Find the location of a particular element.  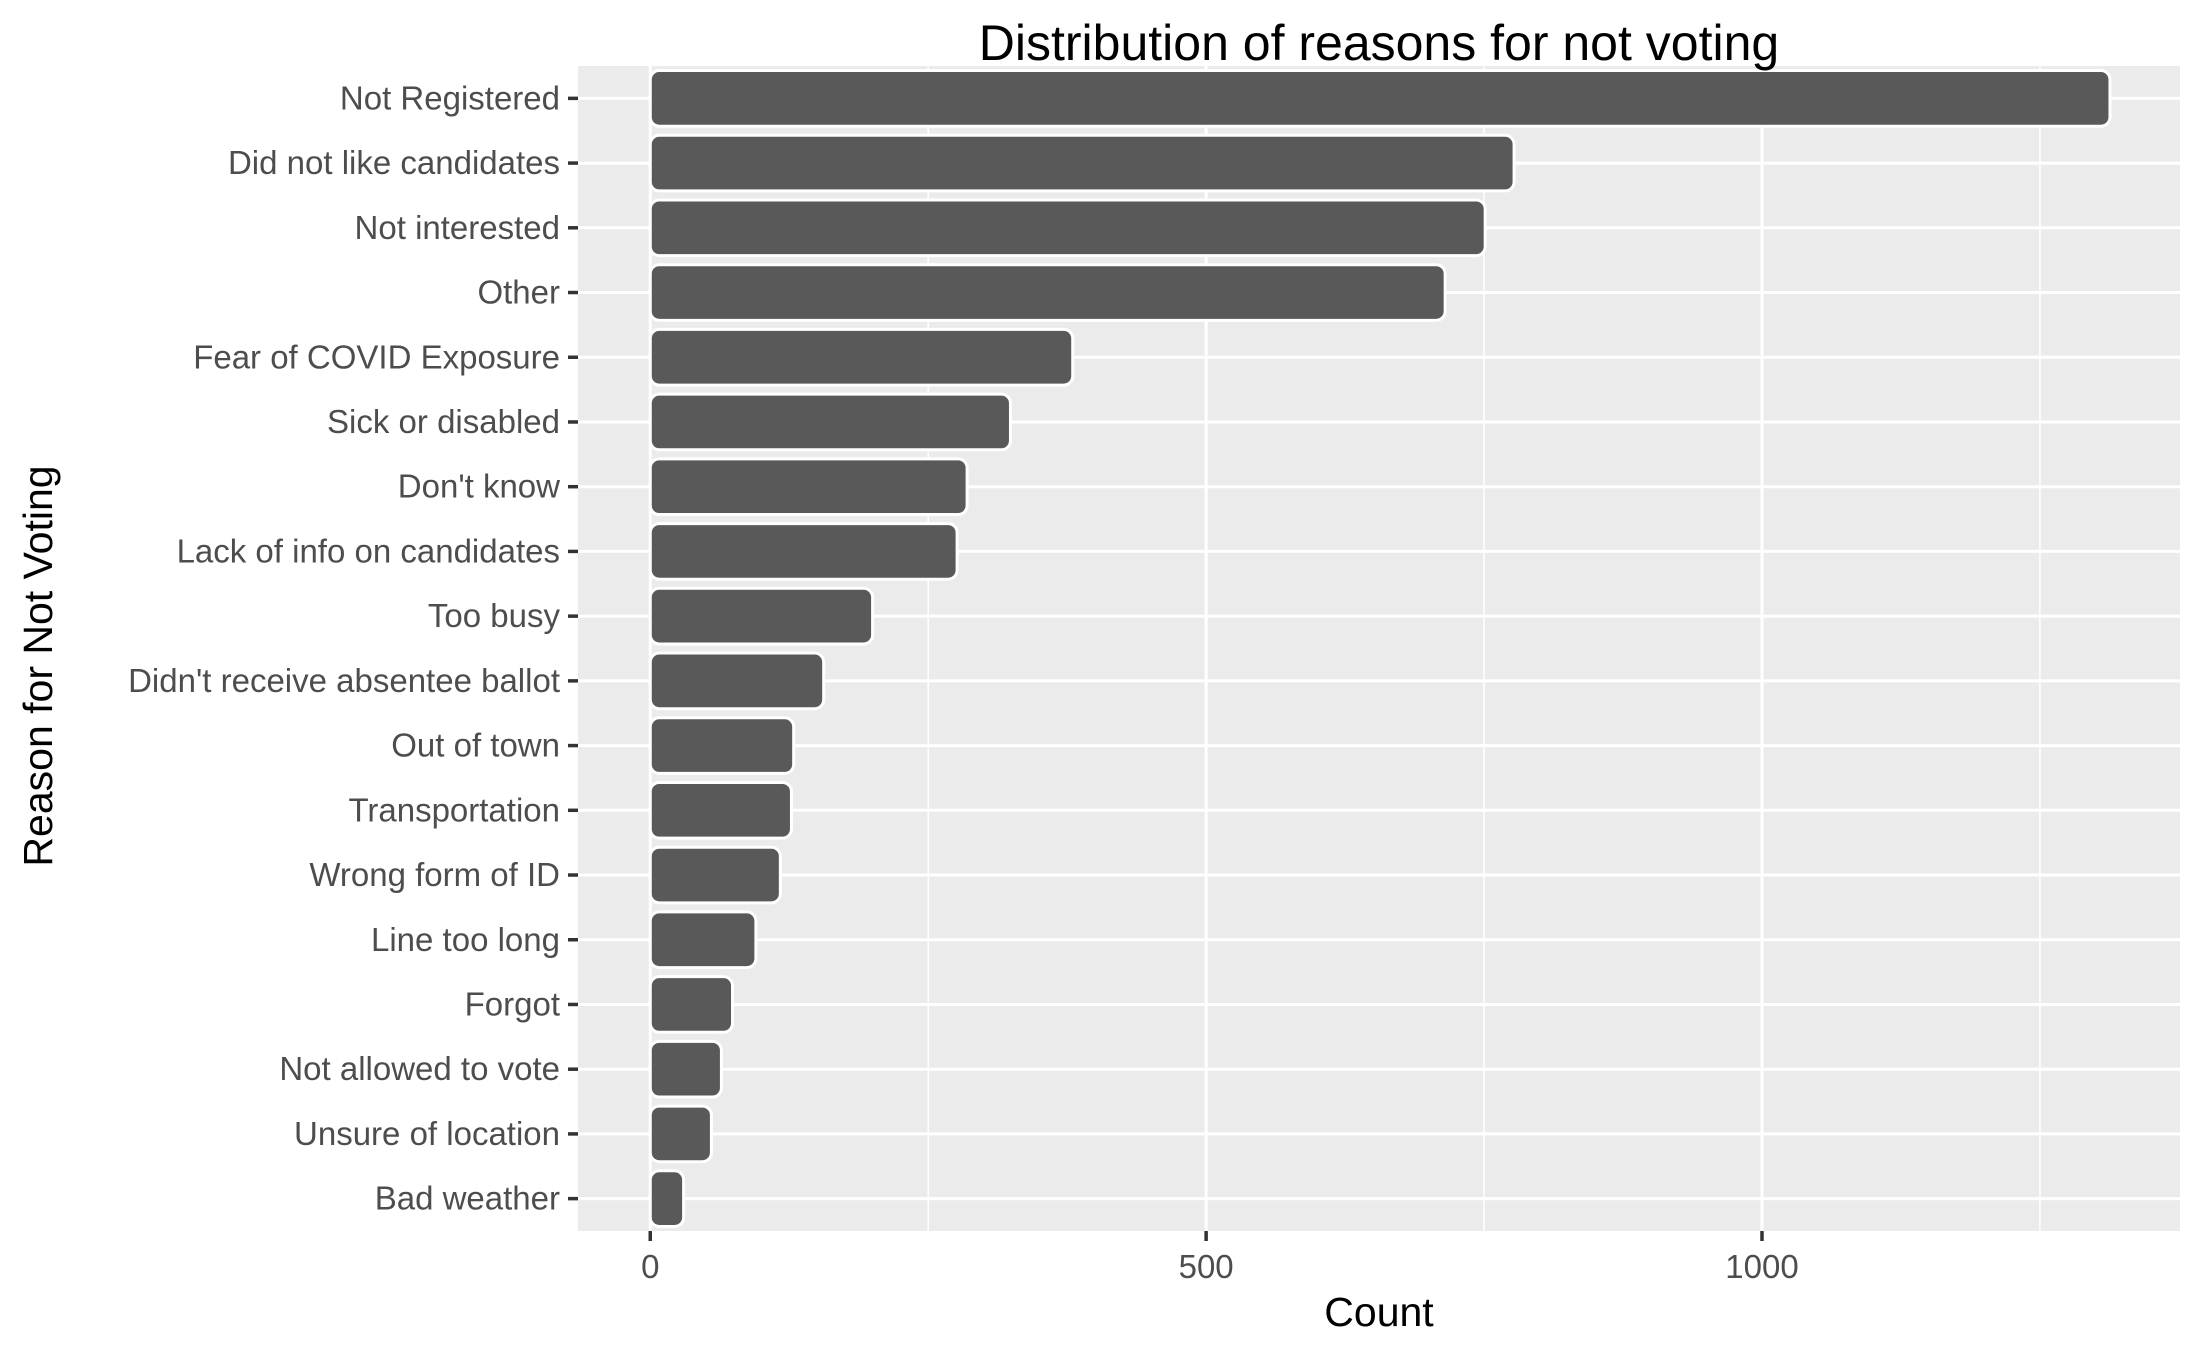

chart-title: Distribution of reasons for not voting is located at coordinates (1379, 43).